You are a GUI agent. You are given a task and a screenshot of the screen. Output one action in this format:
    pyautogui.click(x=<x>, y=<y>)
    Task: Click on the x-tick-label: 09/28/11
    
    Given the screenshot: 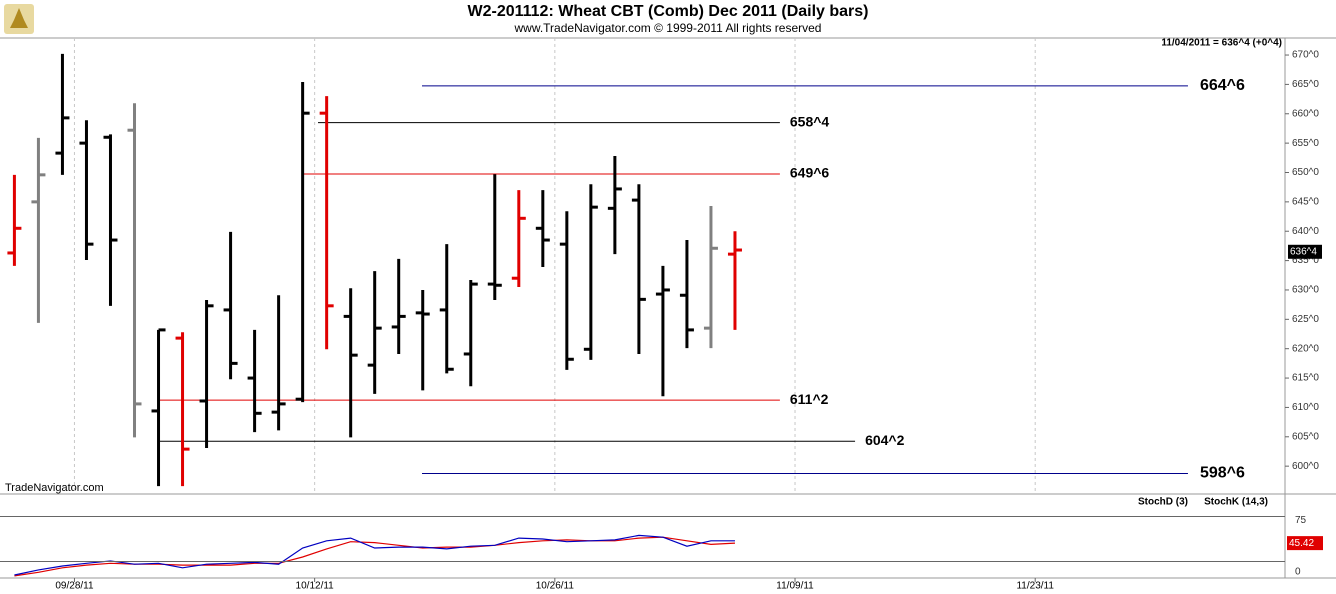 What is the action you would take?
    pyautogui.click(x=74, y=586)
    